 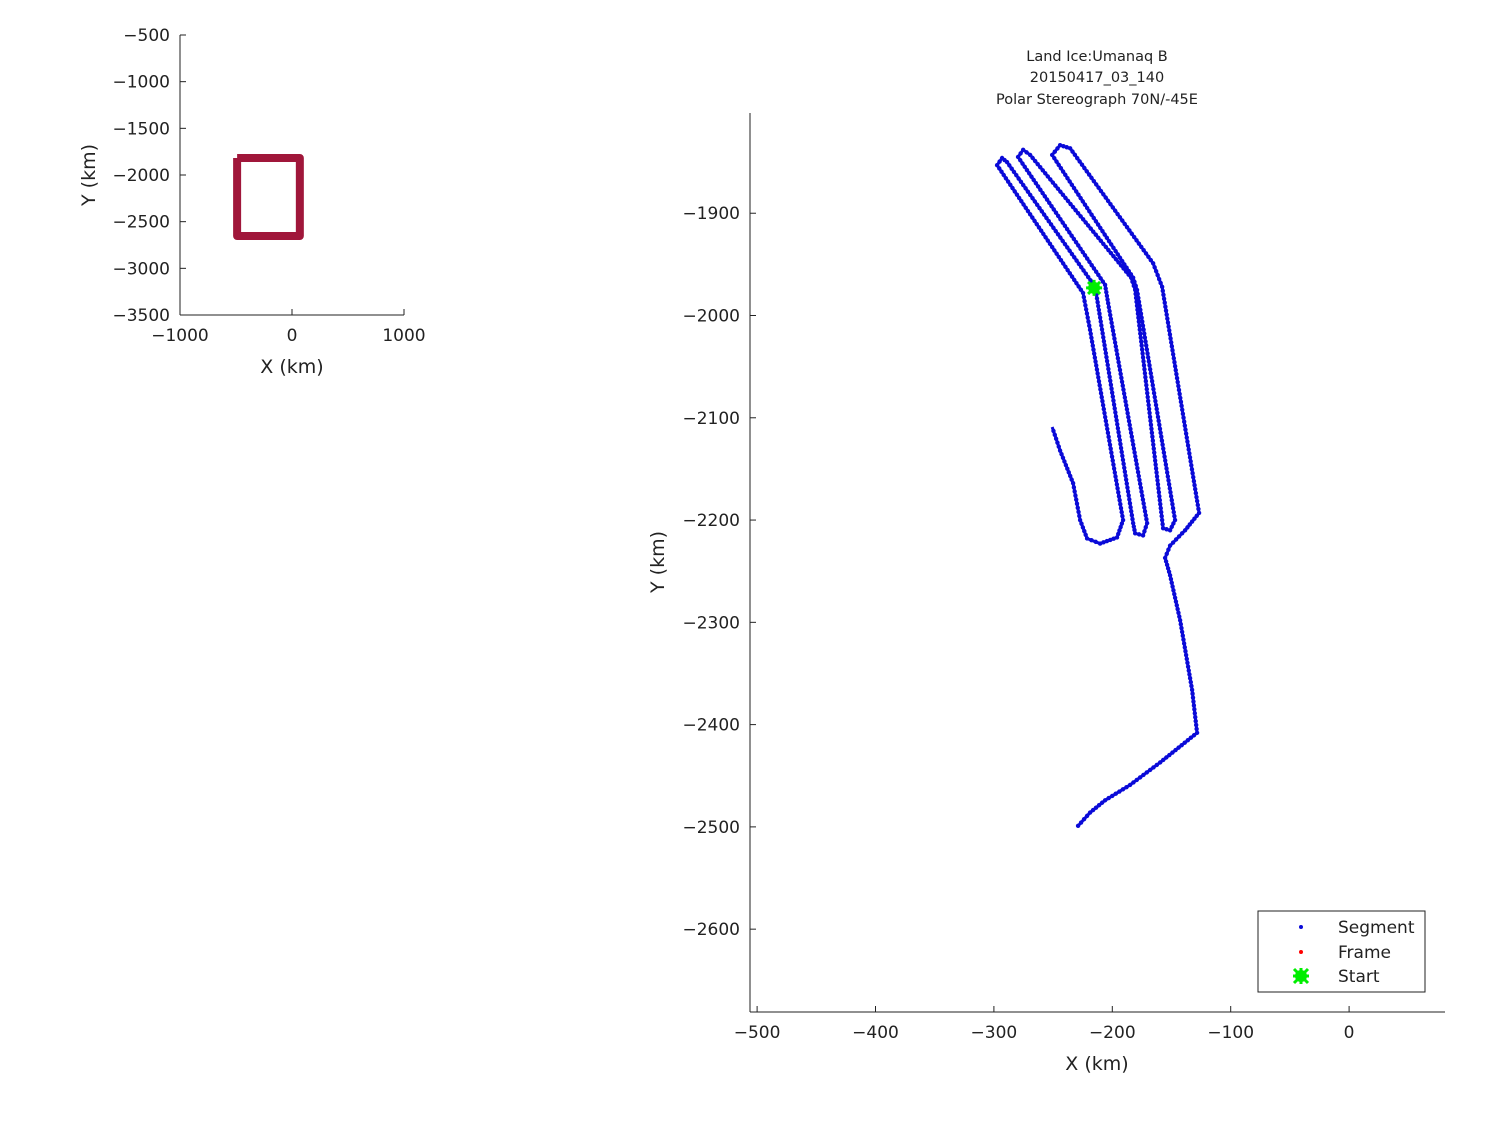 What do you see at coordinates (1096, 57) in the screenshot?
I see `title-line-1: Land Ice:Umanaq B` at bounding box center [1096, 57].